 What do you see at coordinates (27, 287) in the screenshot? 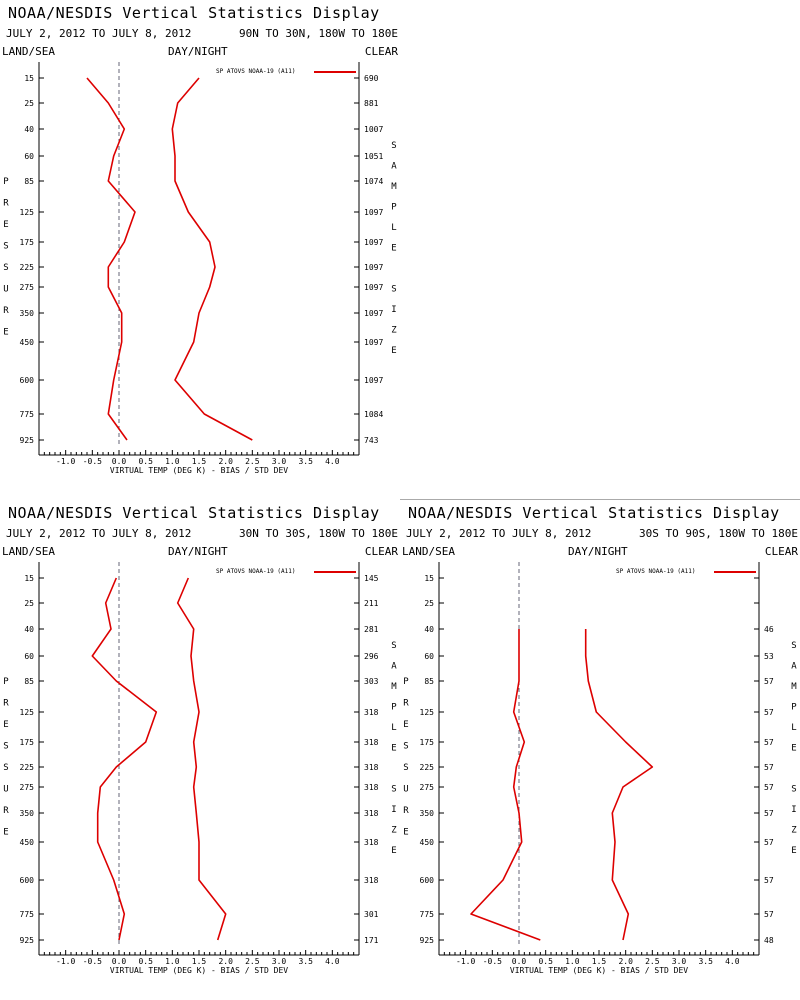
I see `pressure-level-label: 275` at bounding box center [27, 287].